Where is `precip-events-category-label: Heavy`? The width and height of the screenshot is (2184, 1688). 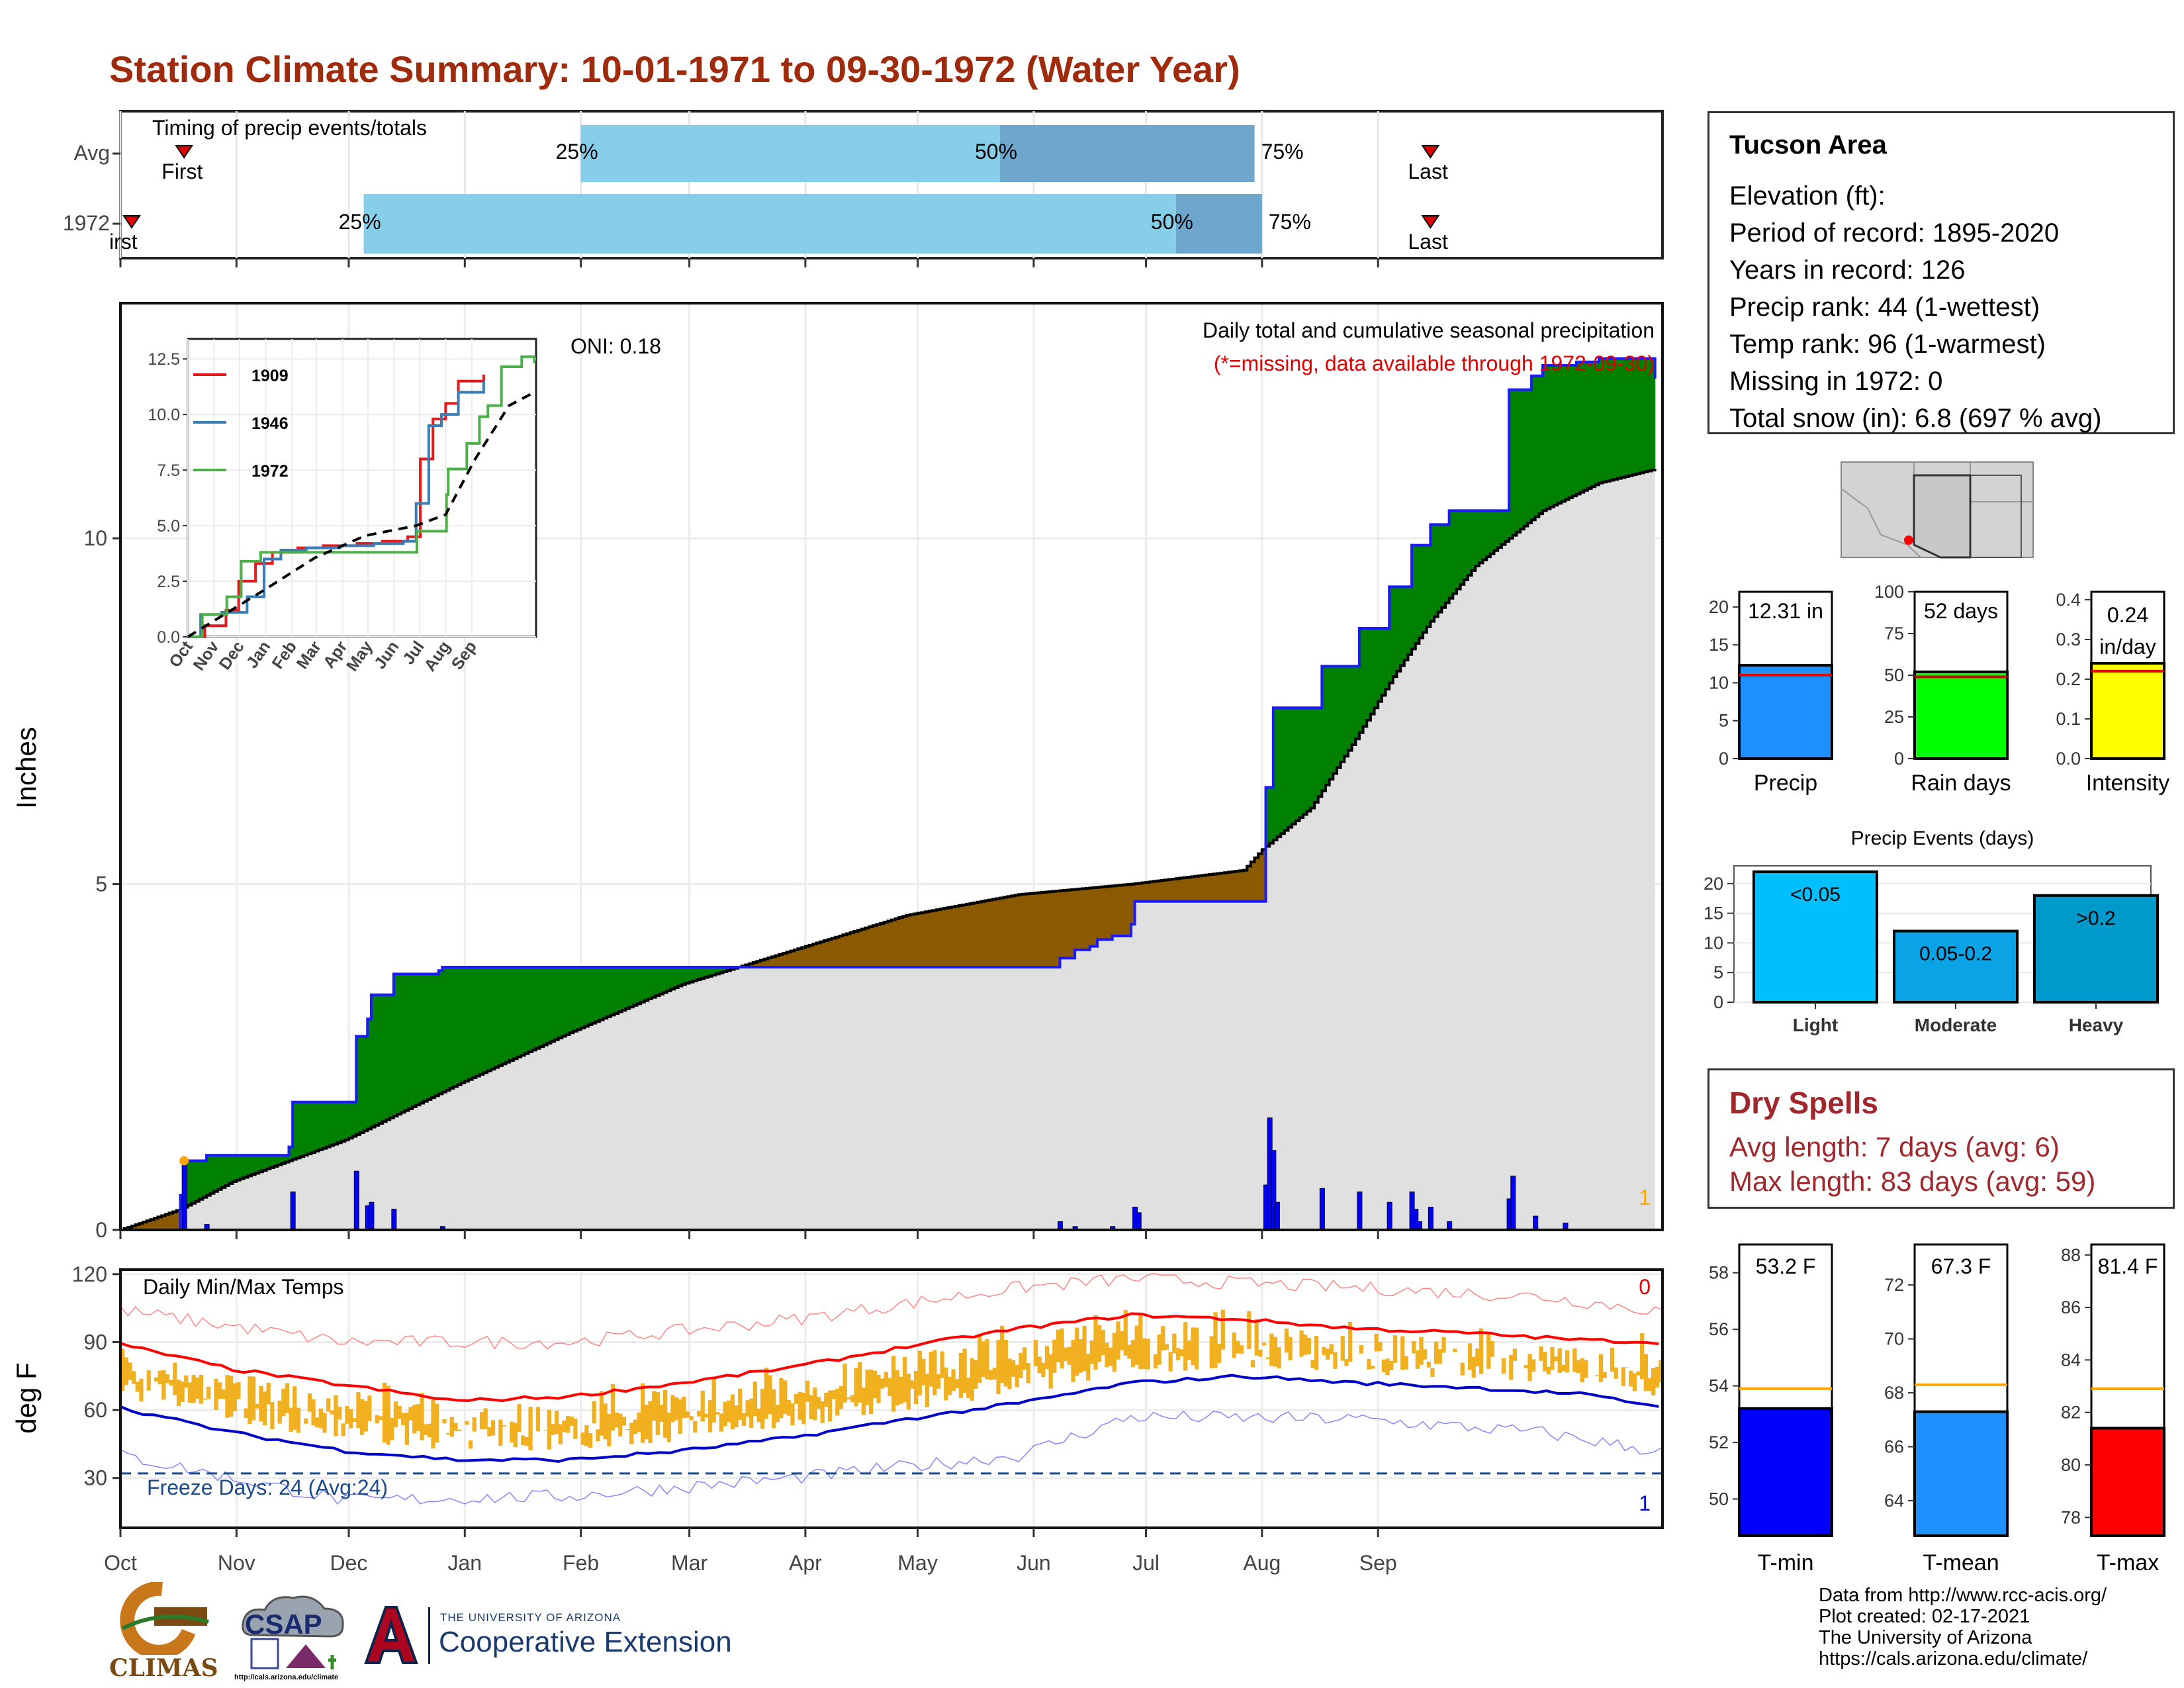
precip-events-category-label: Heavy is located at coordinates (2096, 1025).